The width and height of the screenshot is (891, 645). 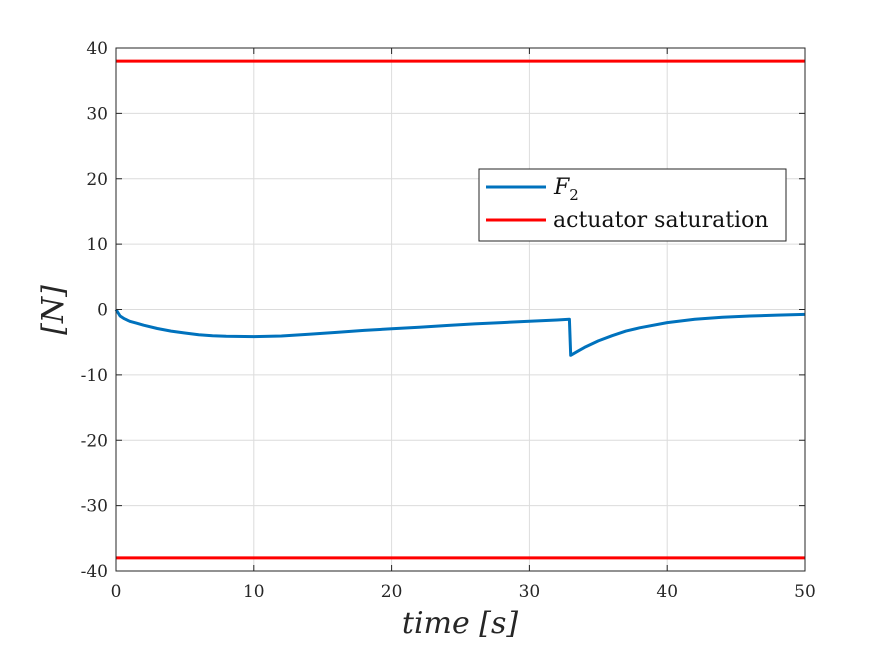 I want to click on legend-label-f2: F2, so click(x=566, y=189).